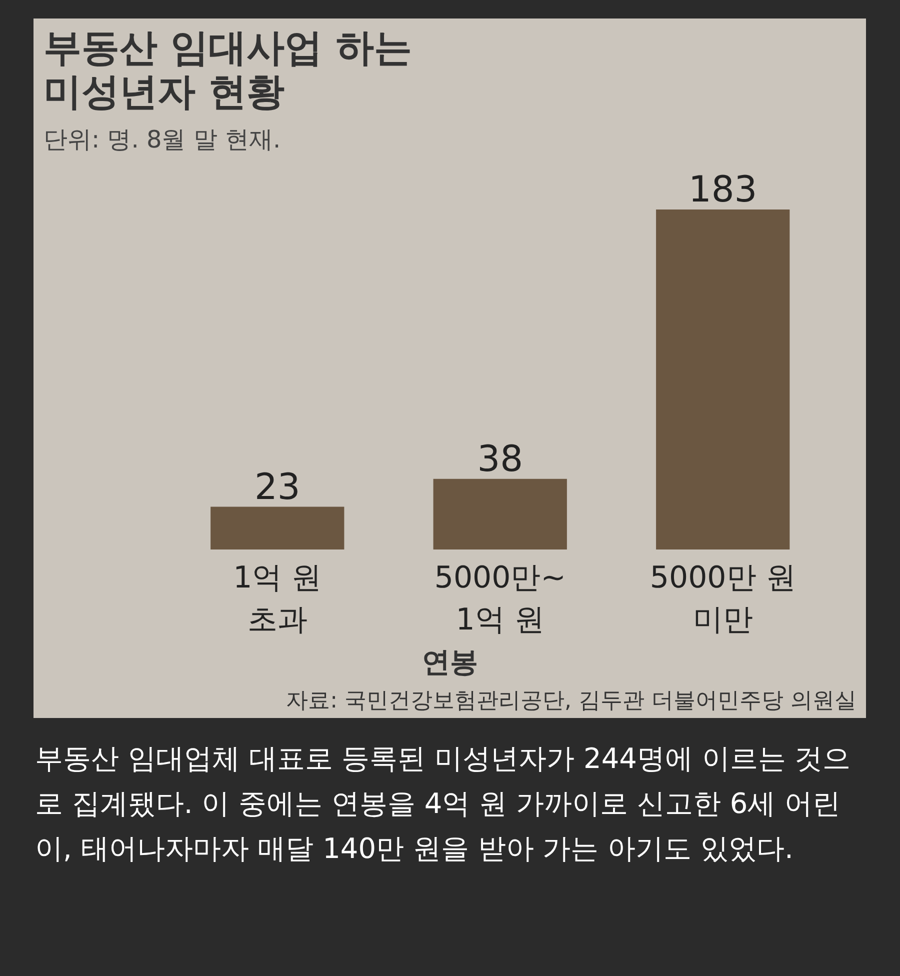 Image resolution: width=900 pixels, height=976 pixels. Describe the element at coordinates (162, 140) in the screenshot. I see `chart-subtitle: 단위: 명. 8월 말 현재.` at that location.